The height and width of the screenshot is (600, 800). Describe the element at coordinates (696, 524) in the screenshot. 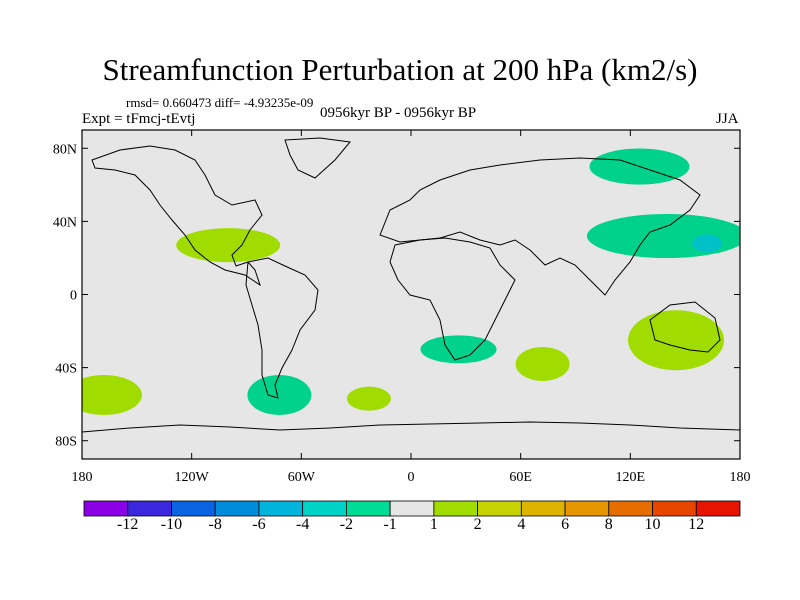

I see `colorbar-label: 12` at that location.